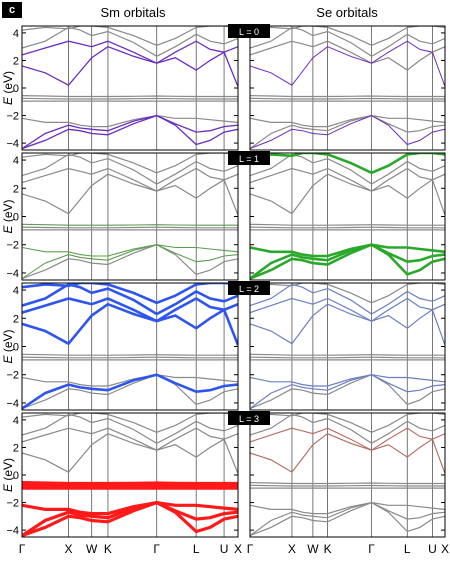  I want to click on legend-text: L = 1, so click(249, 159).